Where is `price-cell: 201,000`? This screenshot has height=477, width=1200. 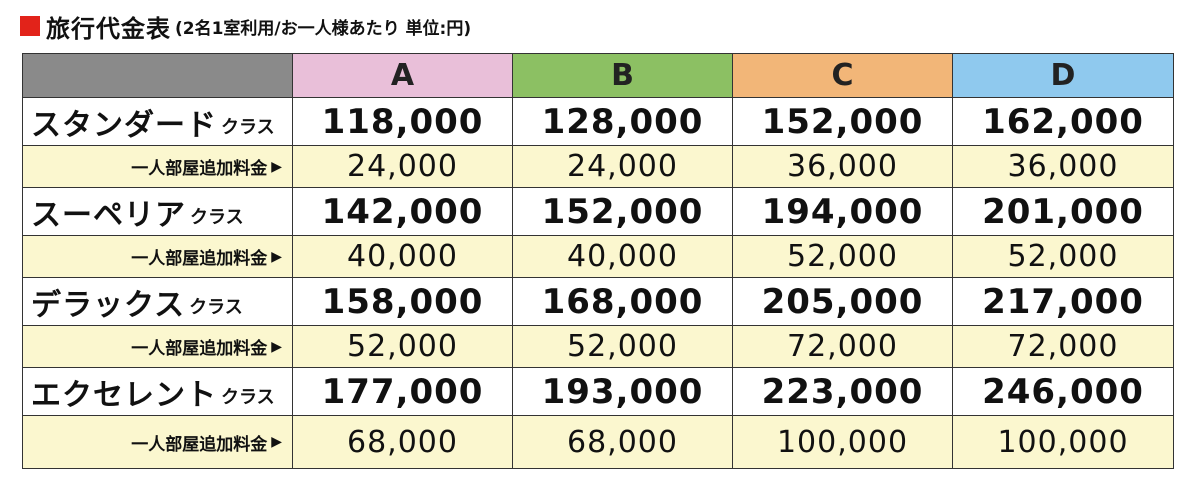
price-cell: 201,000 is located at coordinates (1063, 212).